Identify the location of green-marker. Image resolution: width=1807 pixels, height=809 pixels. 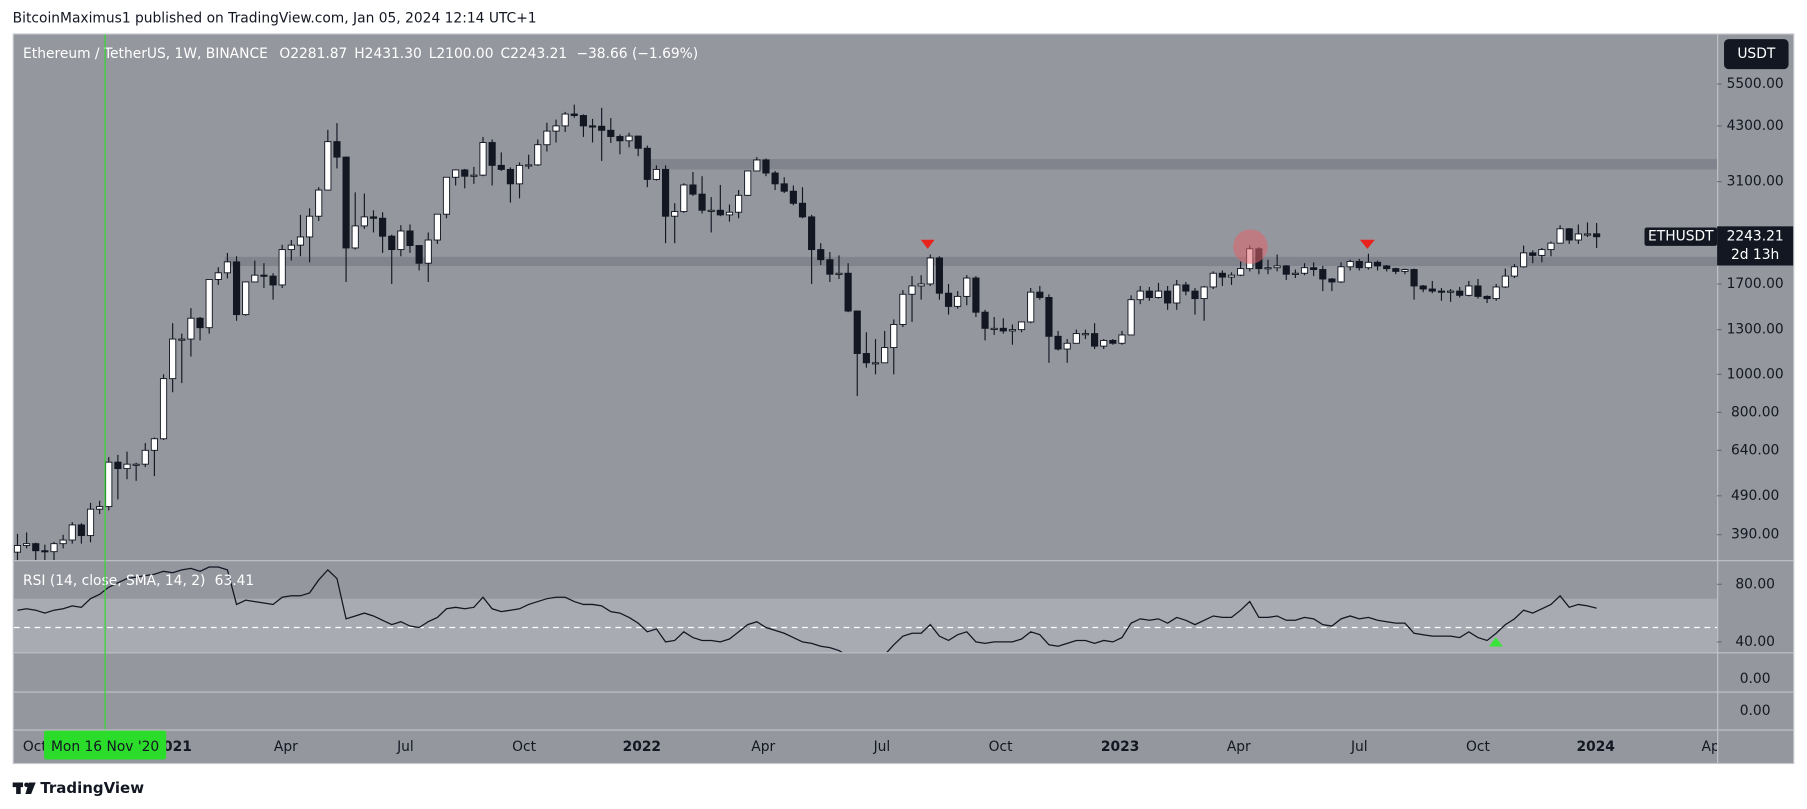
(1495, 642).